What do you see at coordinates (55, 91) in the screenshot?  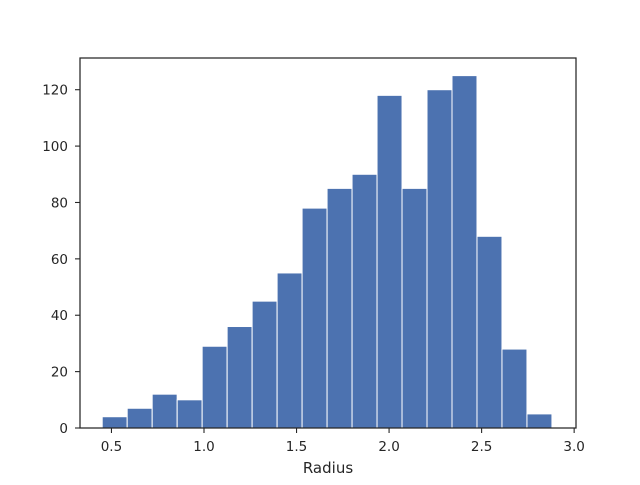 I see `y-tick-label: 120` at bounding box center [55, 91].